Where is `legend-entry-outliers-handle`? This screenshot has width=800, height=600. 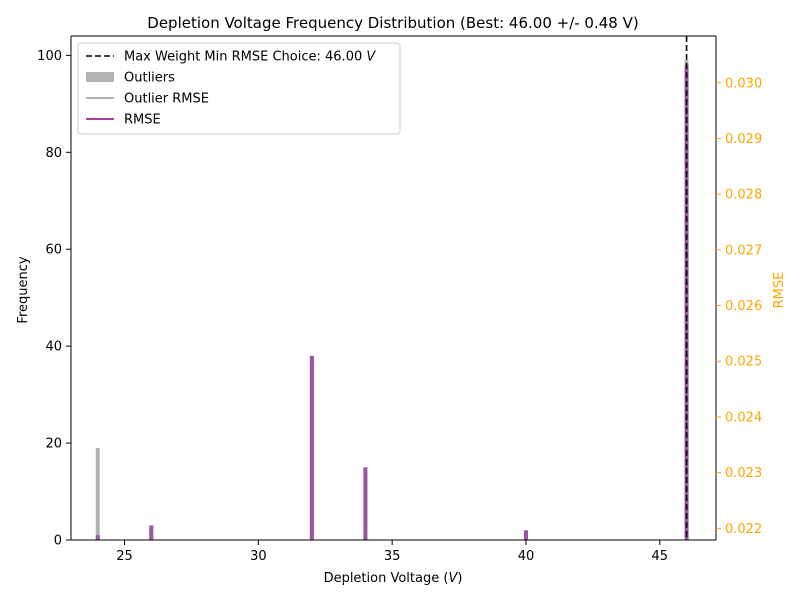 legend-entry-outliers-handle is located at coordinates (100, 77).